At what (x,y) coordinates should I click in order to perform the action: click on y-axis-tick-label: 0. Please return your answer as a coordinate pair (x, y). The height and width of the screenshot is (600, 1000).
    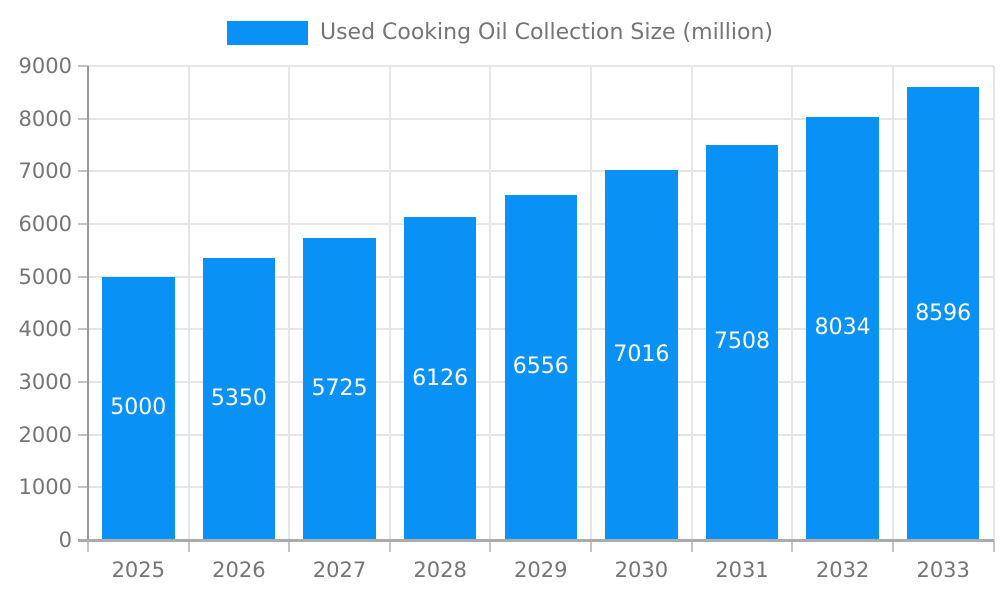
    Looking at the image, I should click on (65, 540).